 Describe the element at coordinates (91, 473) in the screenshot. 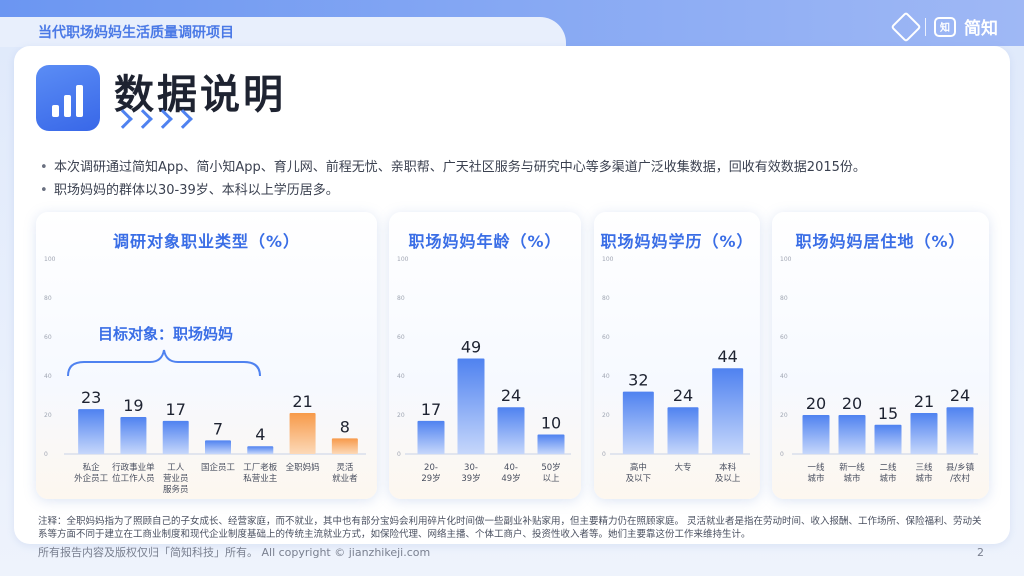

I see `category-label: 私企外企员工` at that location.